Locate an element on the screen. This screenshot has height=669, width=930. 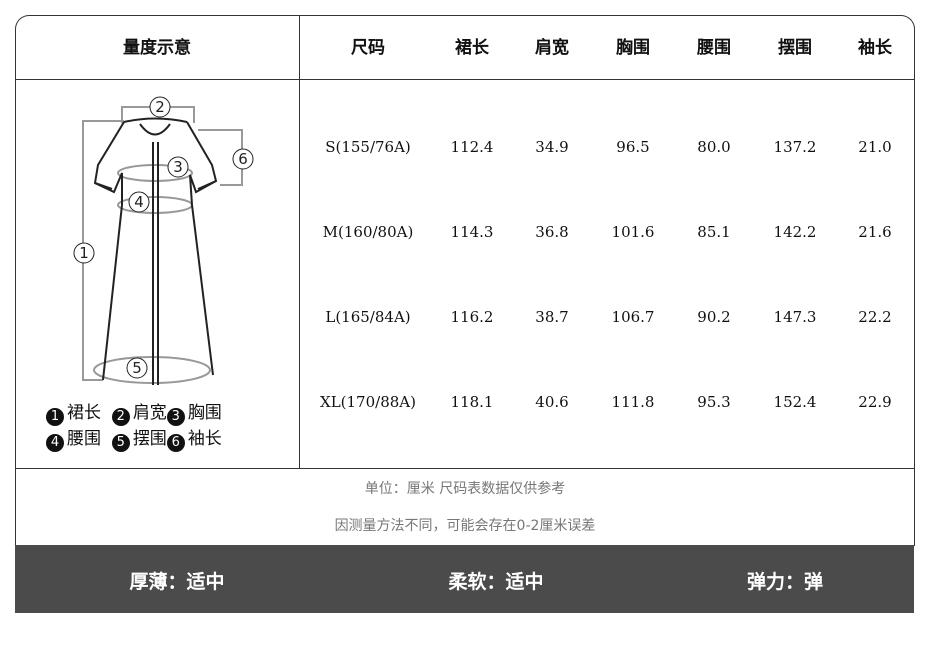
legend-label: 摆围 is located at coordinates (149, 439).